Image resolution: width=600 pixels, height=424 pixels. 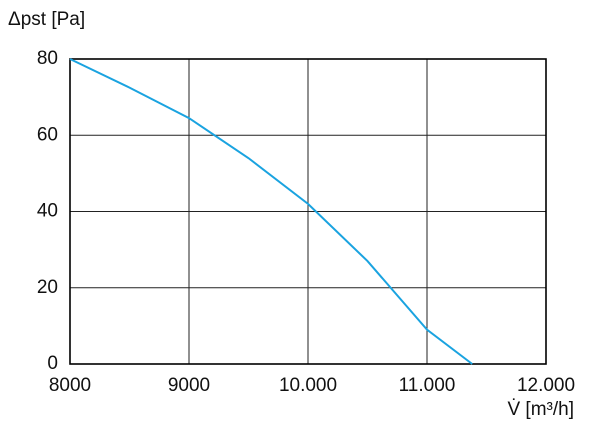 I want to click on y-tick-label: 0, so click(x=52, y=363).